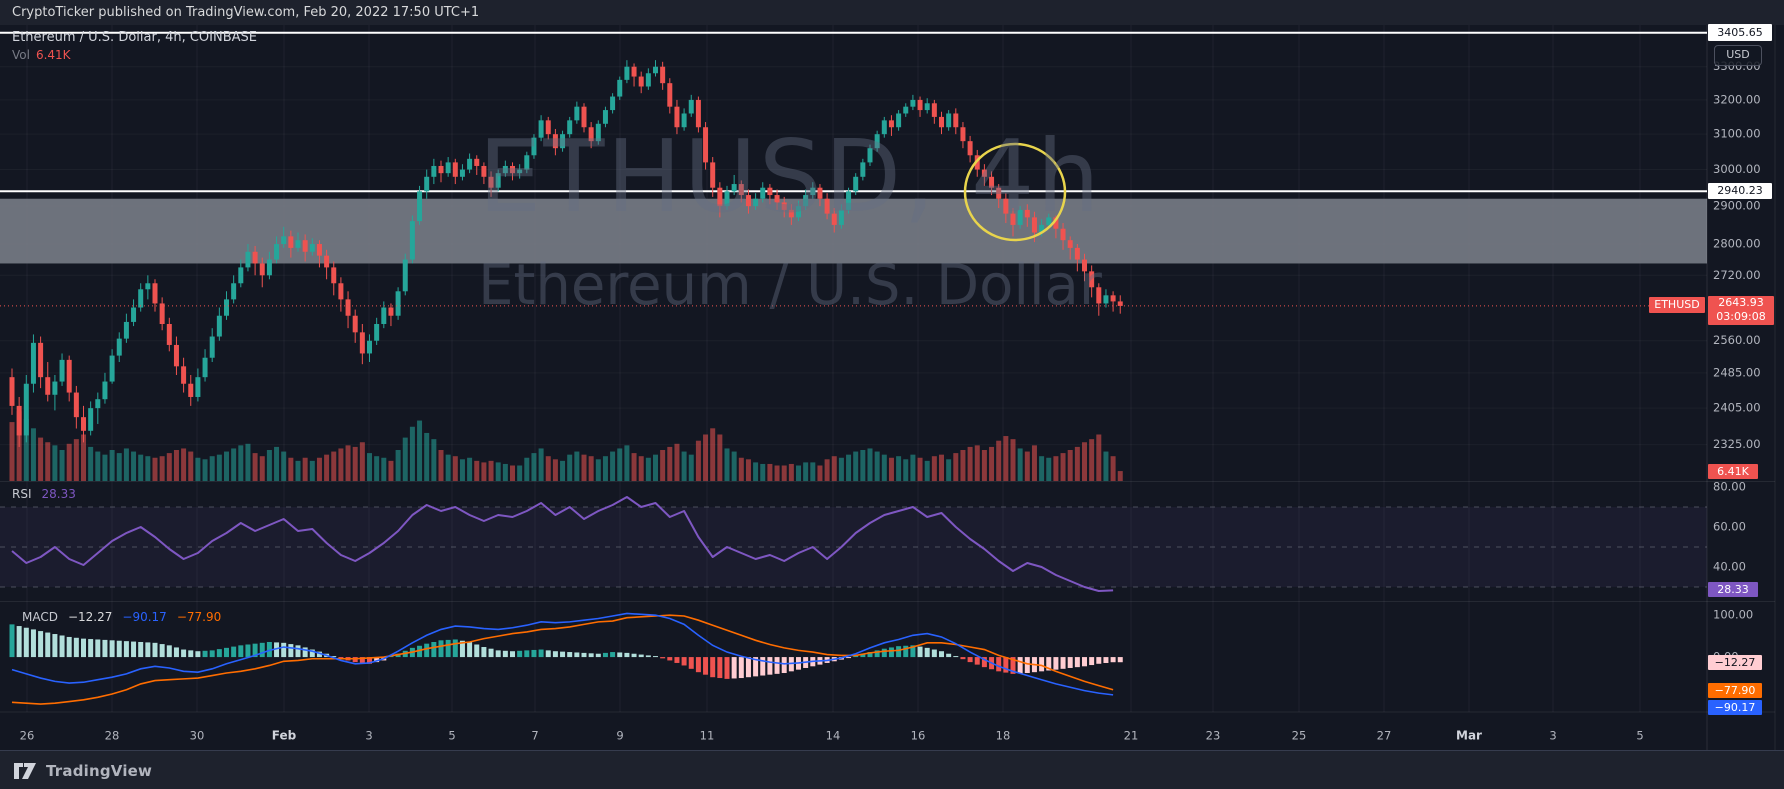 The image size is (1784, 789). I want to click on upper-level-price-badge: 3405.65, so click(1740, 32).